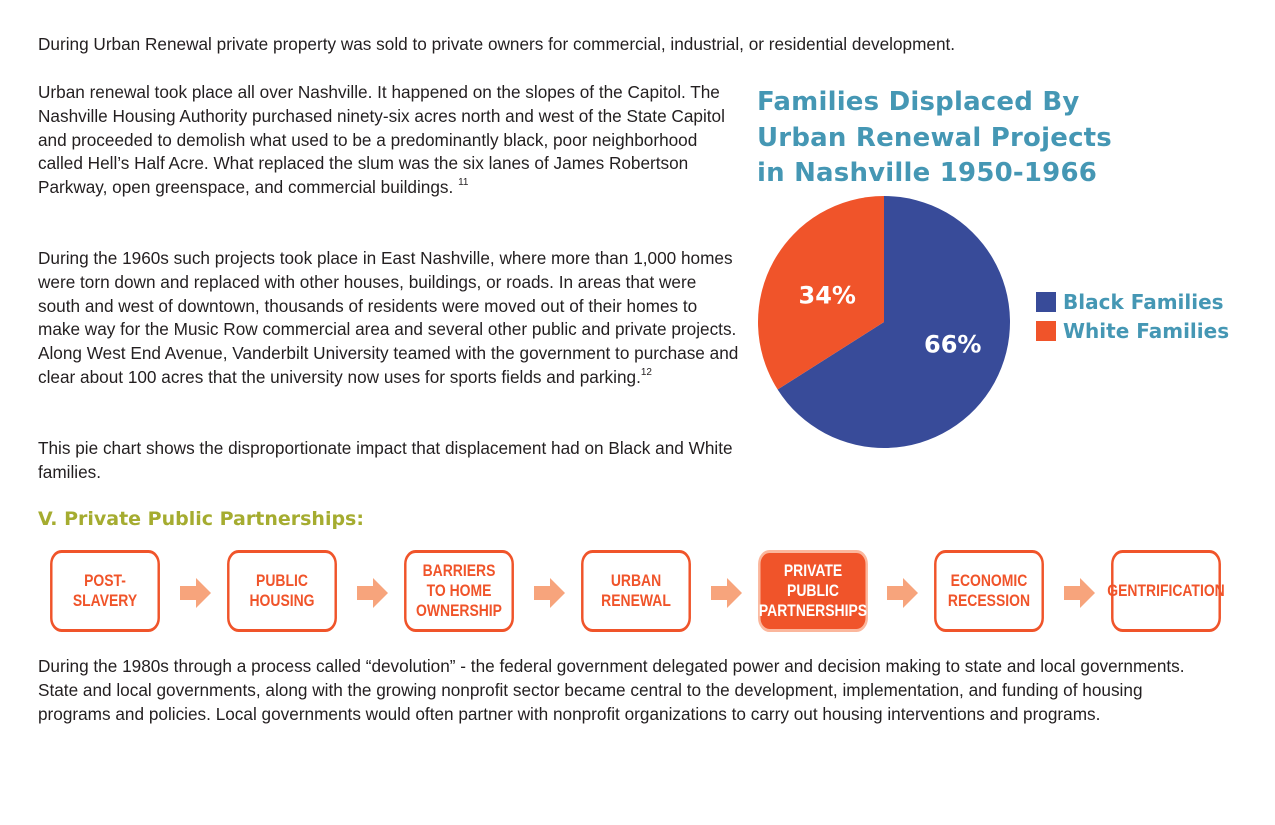  What do you see at coordinates (459, 591) in the screenshot?
I see `timeline-step-barriers-to-home-ownership: BARRIERS TO HOME OWNERSHIP` at bounding box center [459, 591].